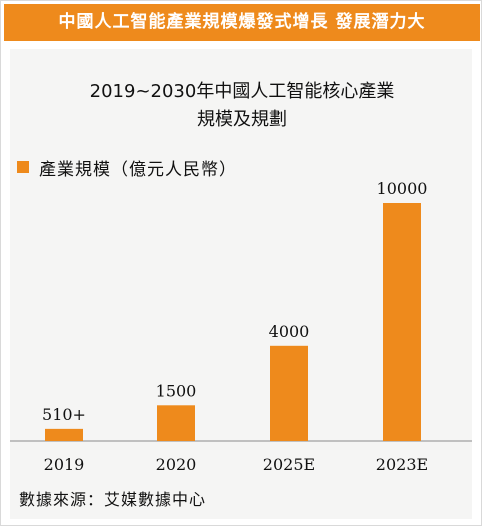  I want to click on legend-swatch, so click(23, 167).